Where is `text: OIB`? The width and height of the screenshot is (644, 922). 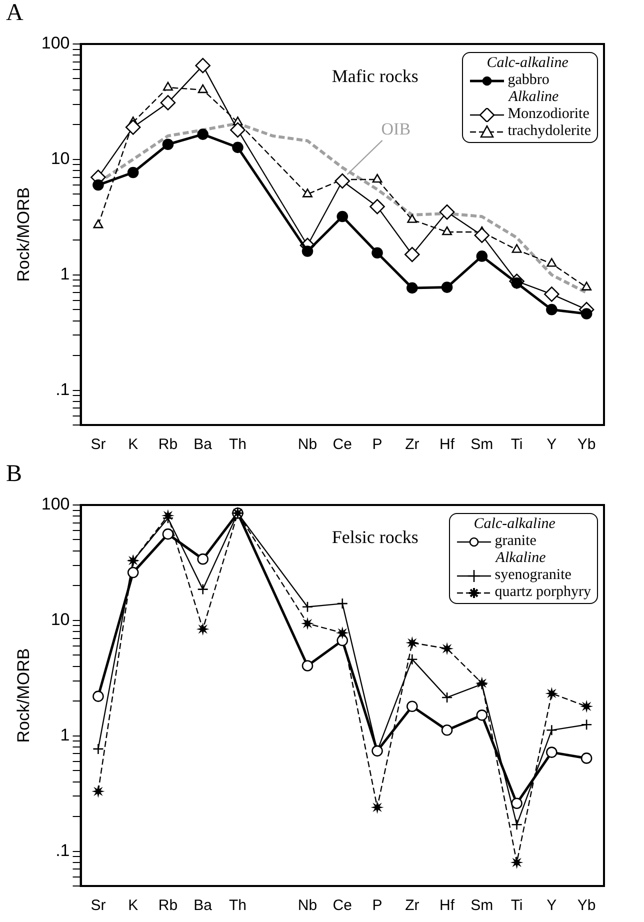 text: OIB is located at coordinates (396, 128).